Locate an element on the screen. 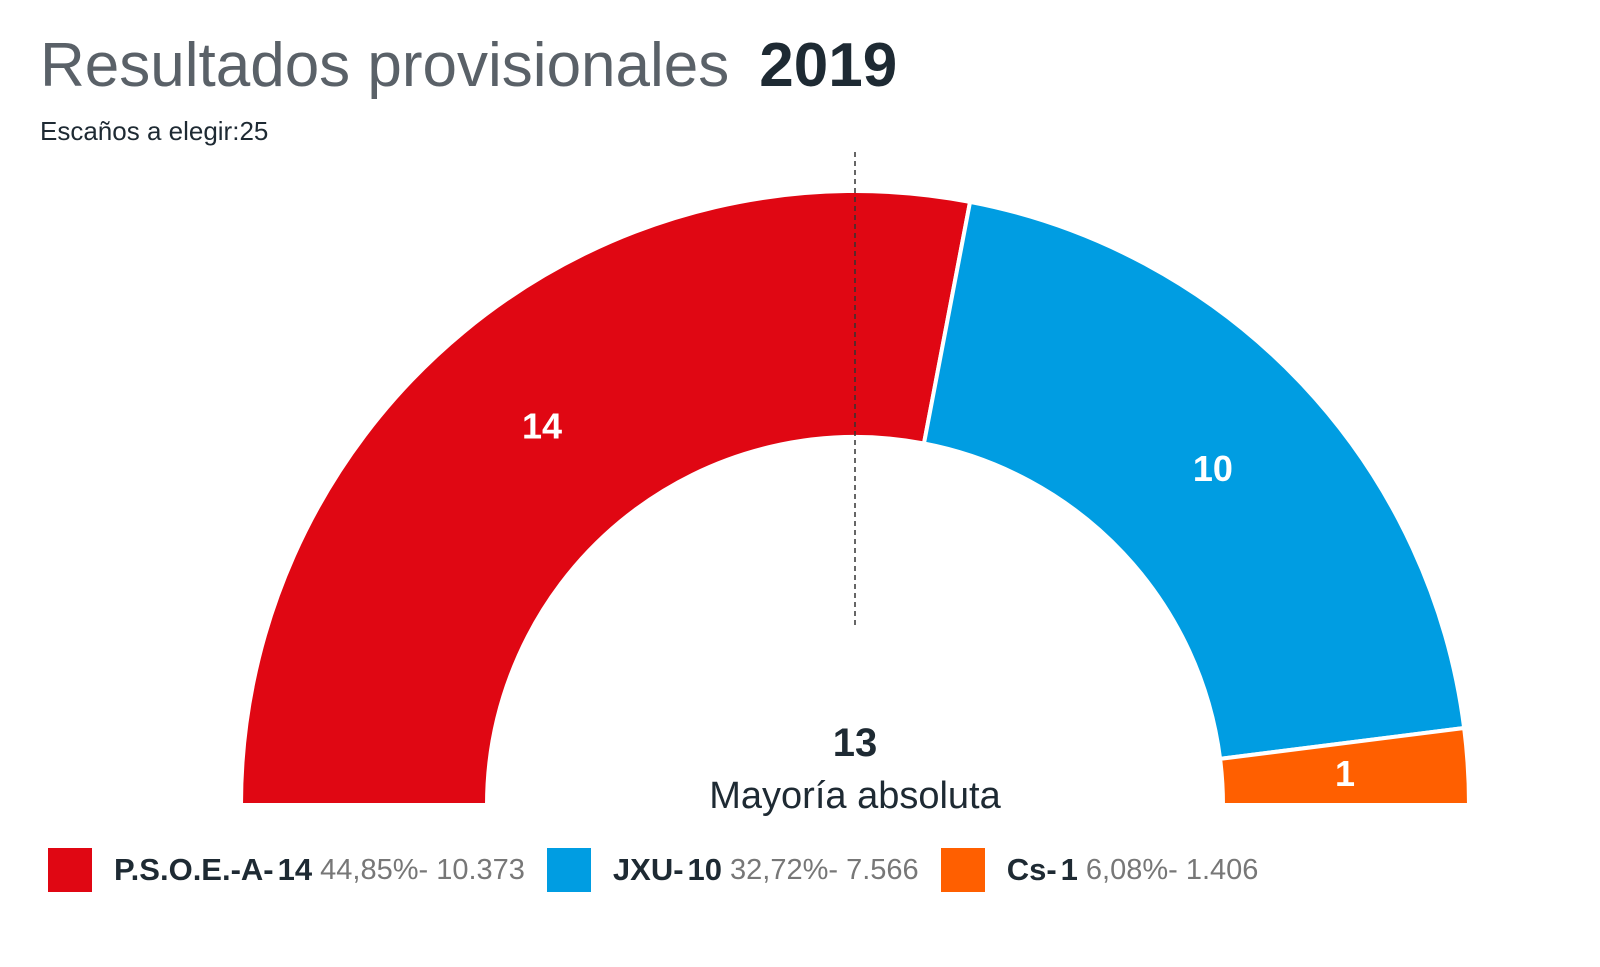 The height and width of the screenshot is (967, 1600). majority-label: Mayoría absoluta is located at coordinates (855, 796).